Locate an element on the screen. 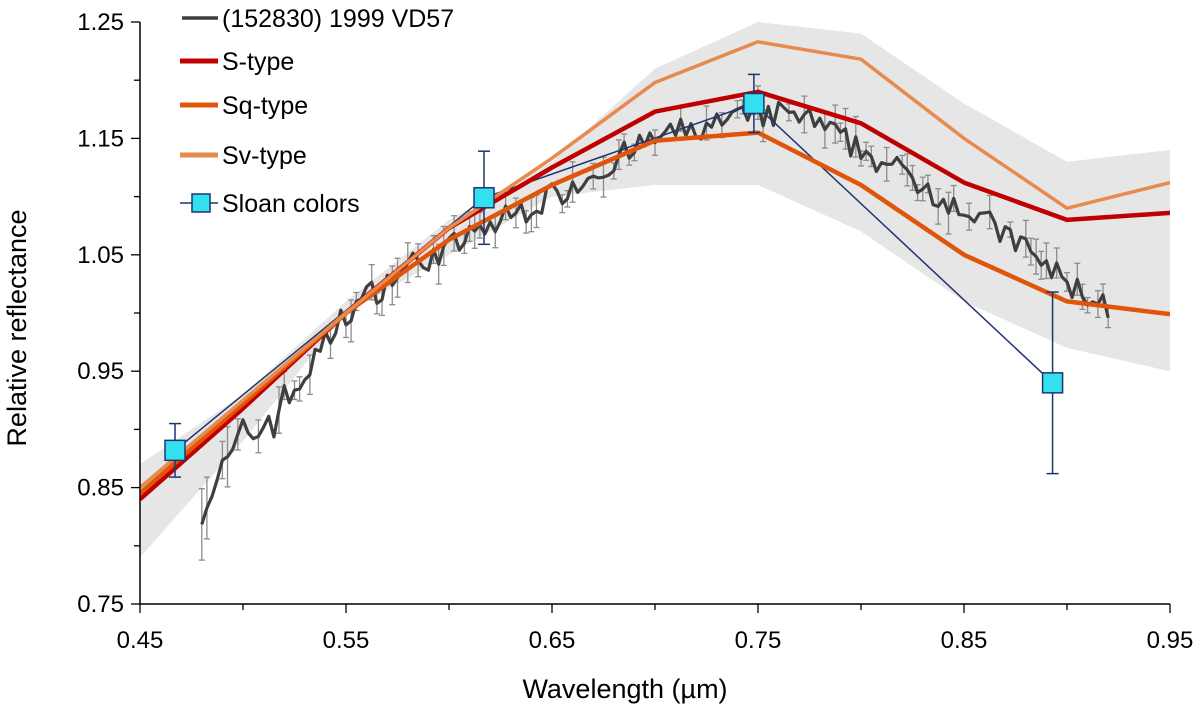 This screenshot has height=717, width=1200. legend-item-s-type: S-type is located at coordinates (237, 62).